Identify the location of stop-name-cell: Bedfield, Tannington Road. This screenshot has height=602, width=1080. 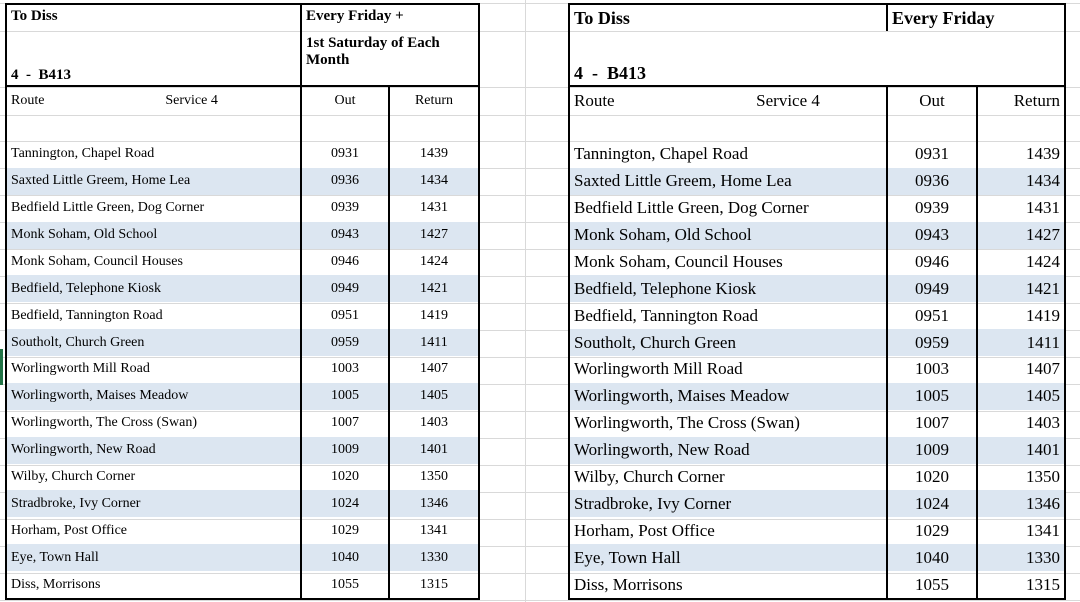
(154, 316).